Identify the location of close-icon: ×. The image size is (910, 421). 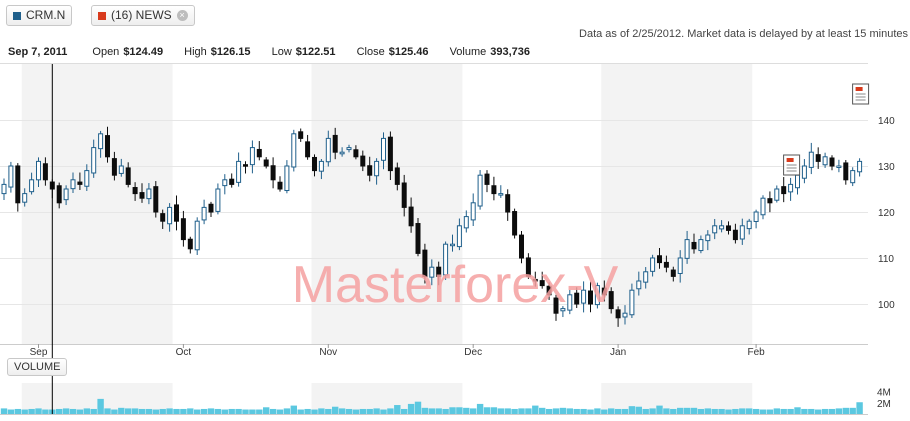
(182, 15).